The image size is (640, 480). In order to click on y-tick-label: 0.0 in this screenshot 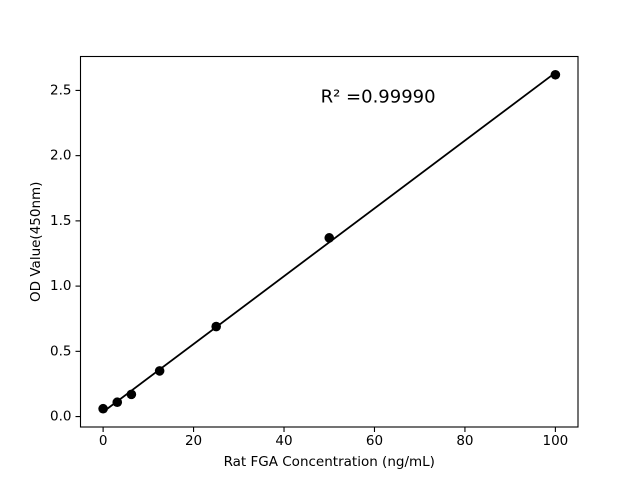, I will do `click(60, 417)`.